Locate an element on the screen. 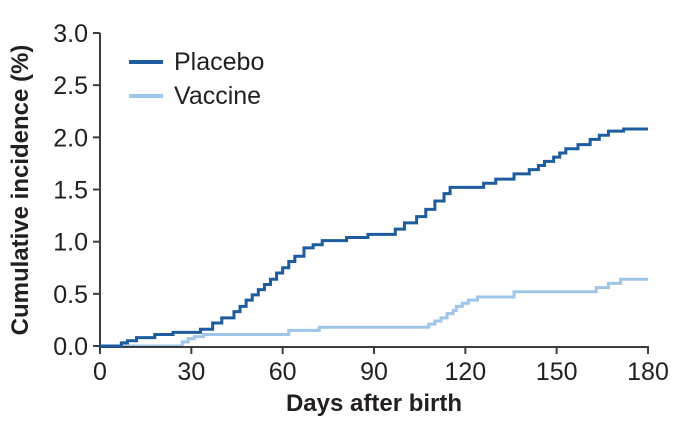  y-axis-title: Cumulative incidence (%) is located at coordinates (20, 190).